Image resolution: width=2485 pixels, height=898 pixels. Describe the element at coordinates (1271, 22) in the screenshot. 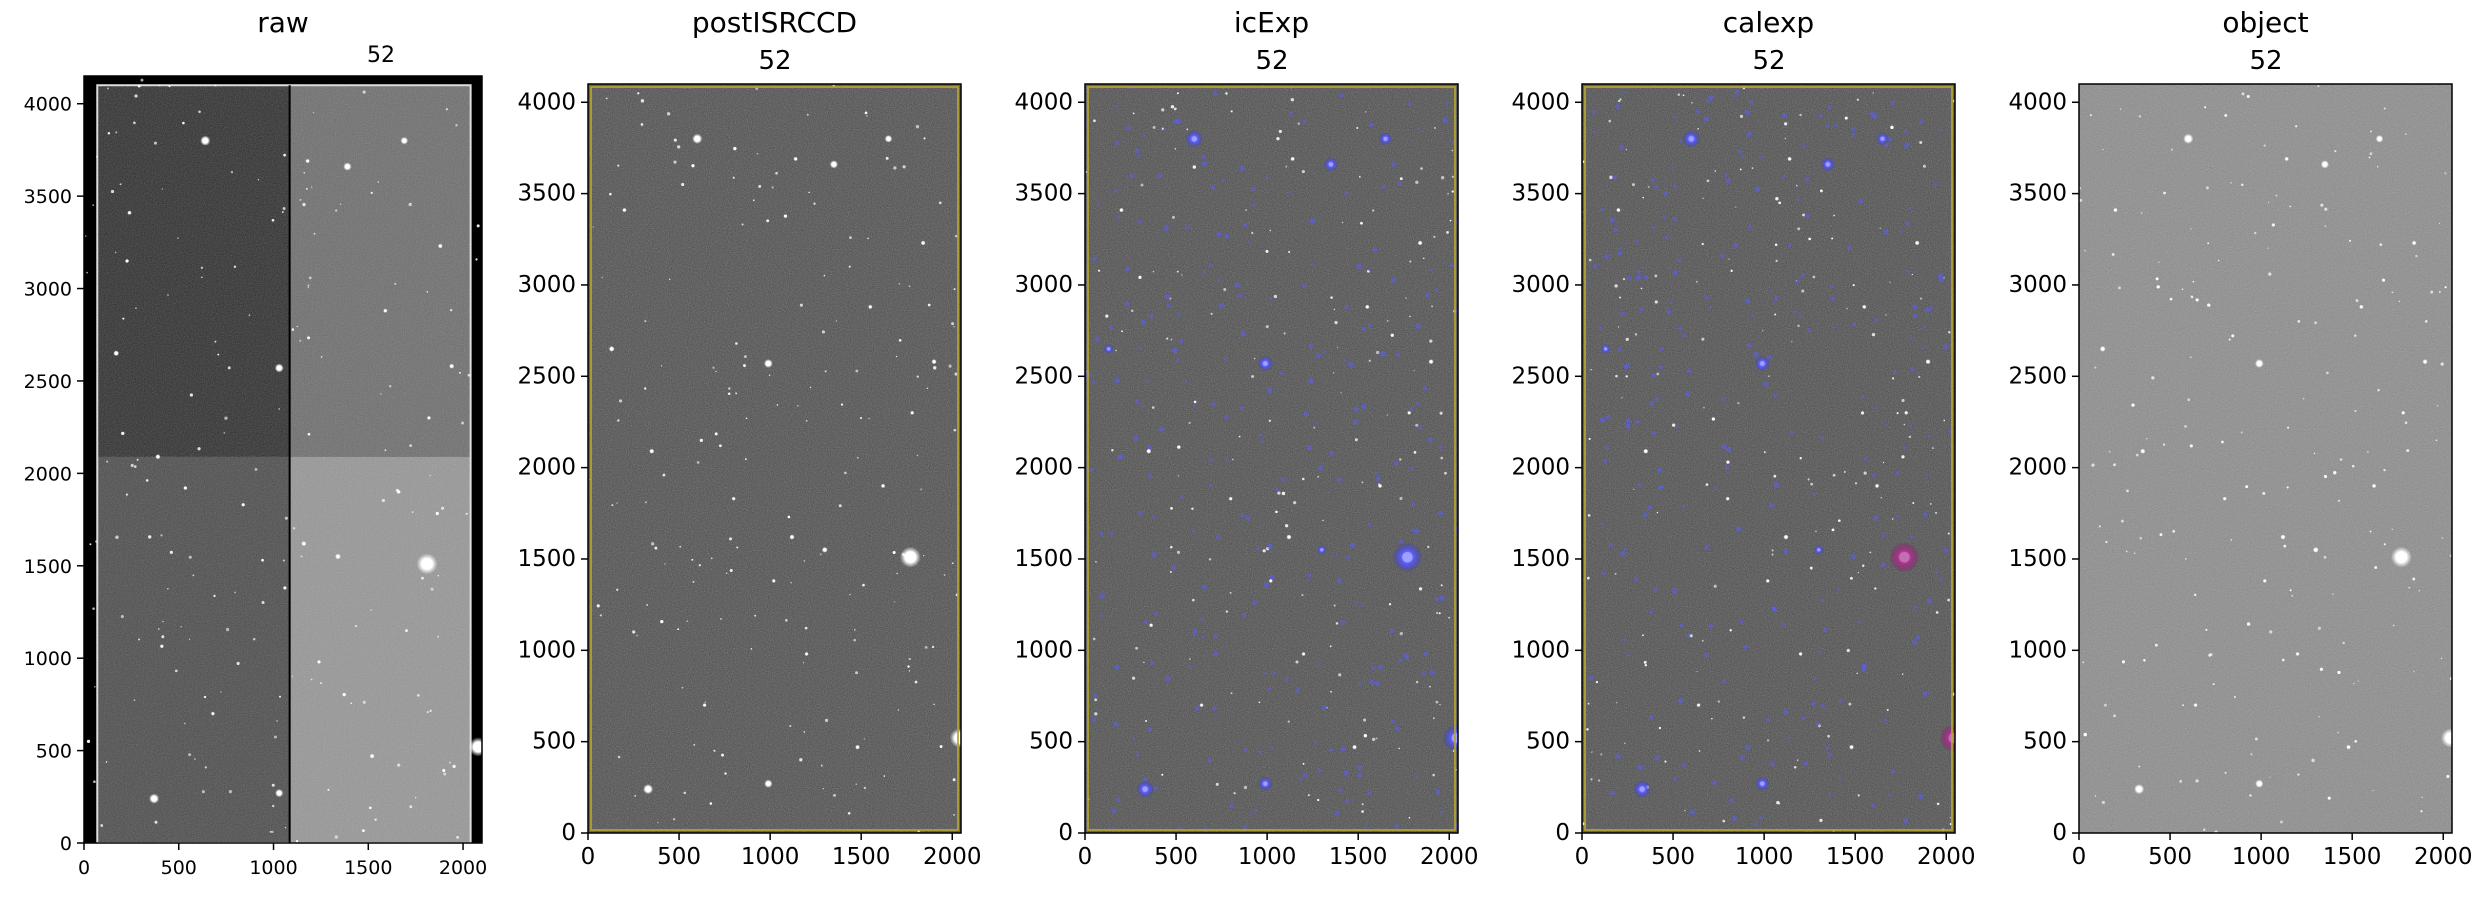

I see `panel-title: icExp` at that location.